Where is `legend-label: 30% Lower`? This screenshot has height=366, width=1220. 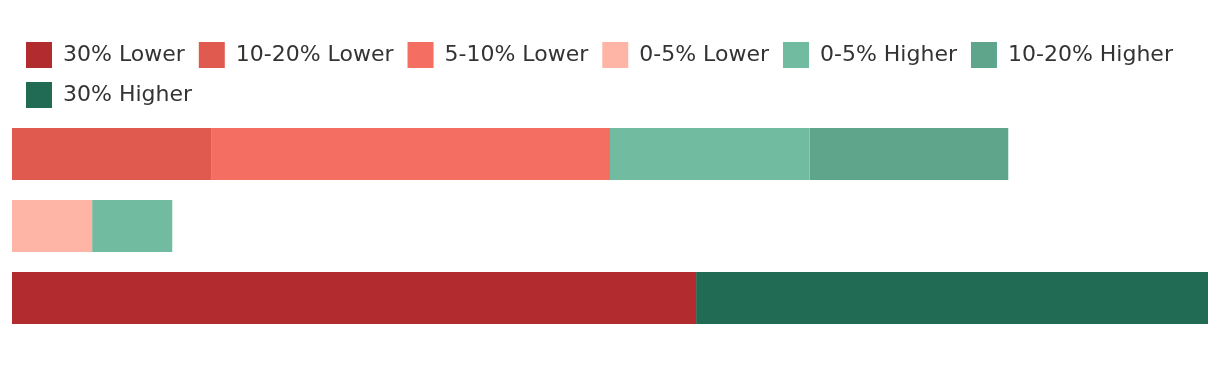 legend-label: 30% Lower is located at coordinates (124, 53).